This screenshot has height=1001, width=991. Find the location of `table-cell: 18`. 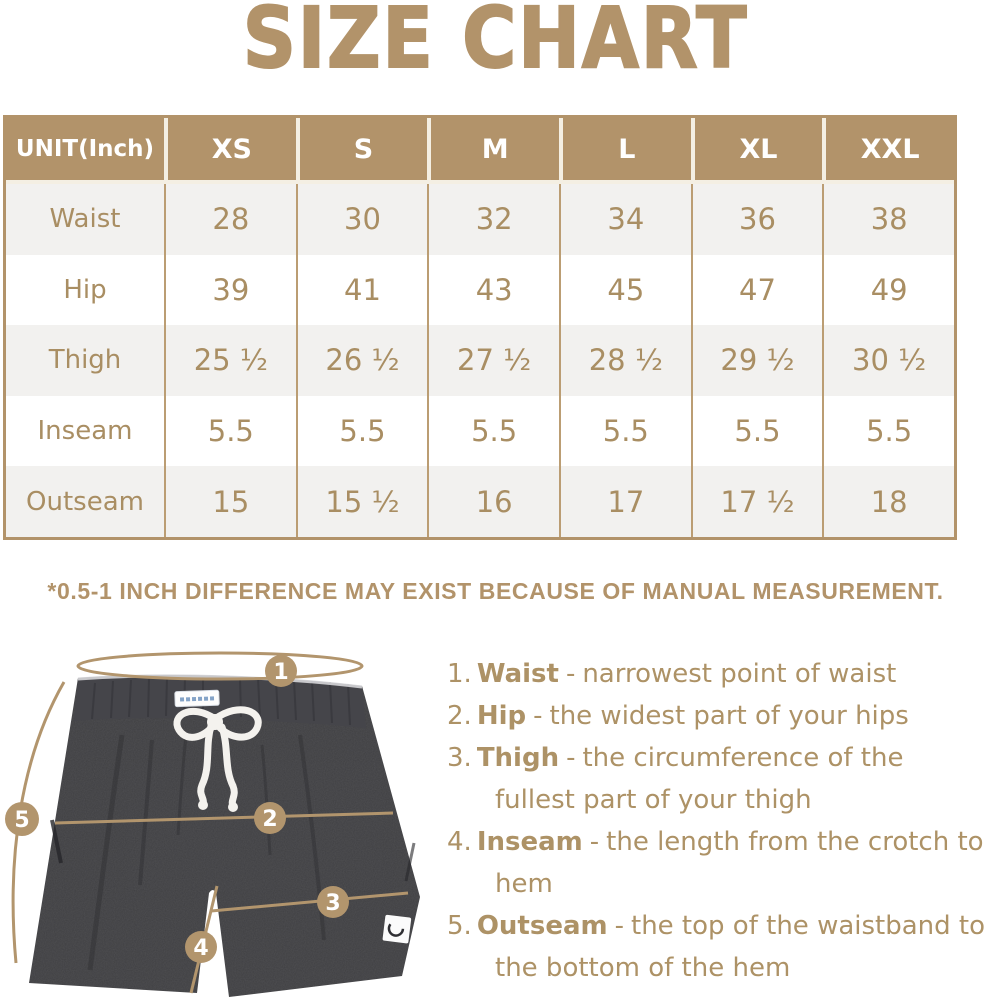

table-cell: 18 is located at coordinates (888, 501).